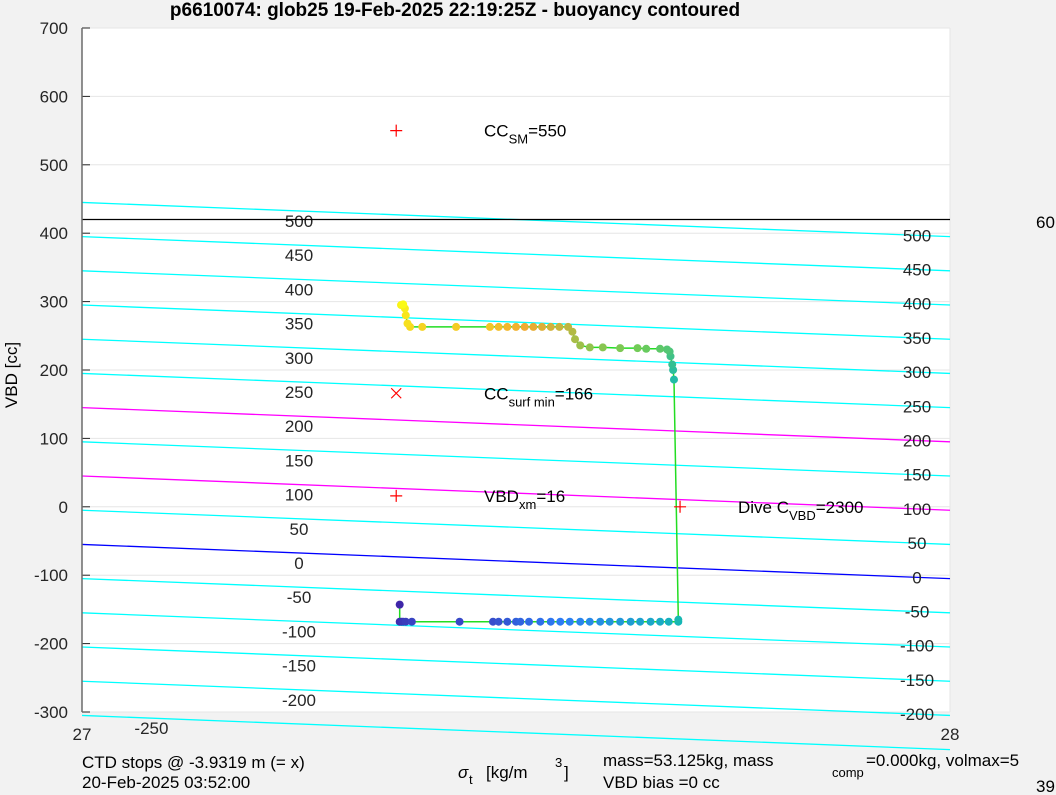 The height and width of the screenshot is (795, 1056). Describe the element at coordinates (917, 372) in the screenshot. I see `contour-label-right: 300` at that location.